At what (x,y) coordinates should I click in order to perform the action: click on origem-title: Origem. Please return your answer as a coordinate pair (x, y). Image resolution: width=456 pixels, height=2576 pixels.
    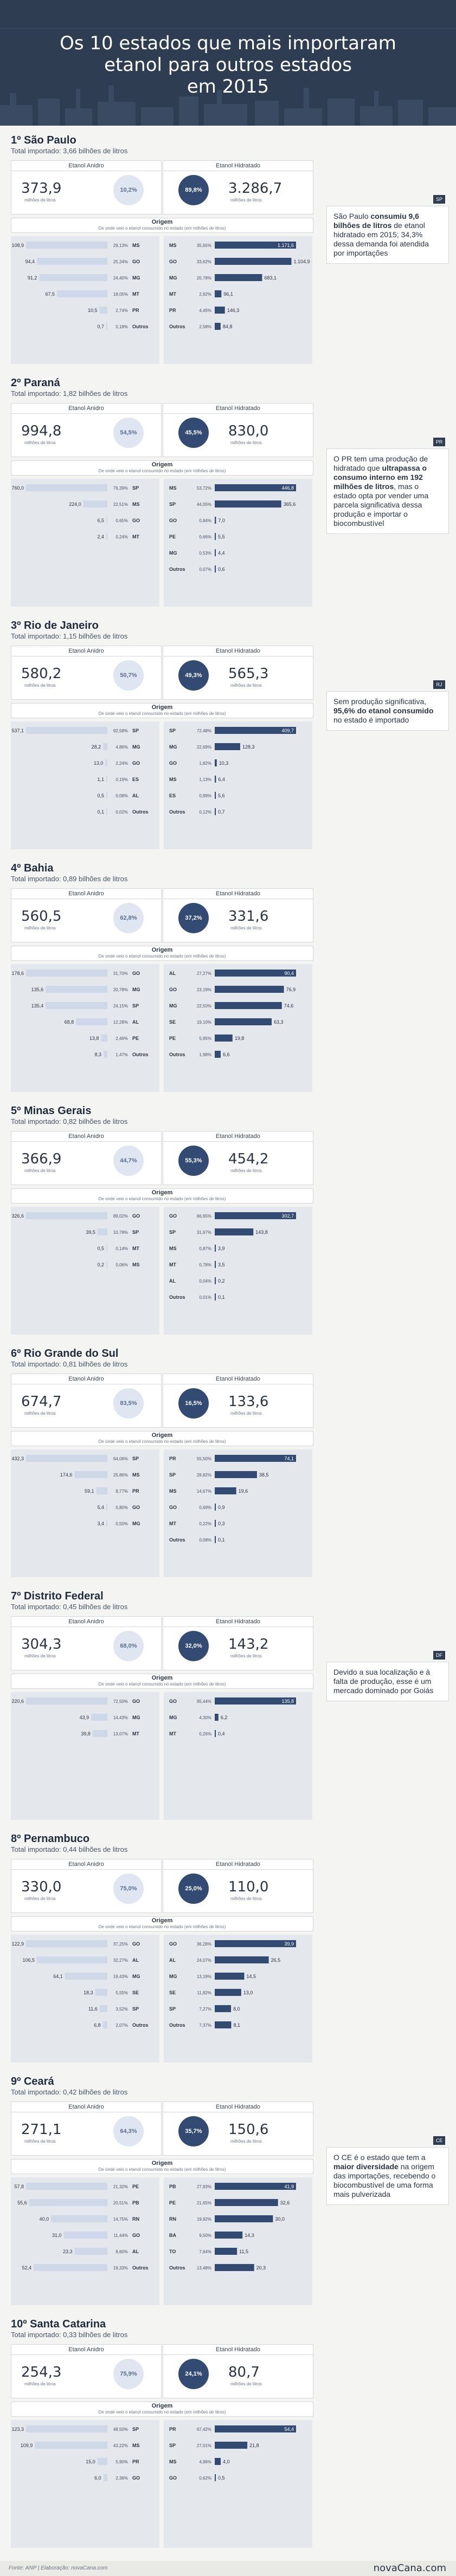
    Looking at the image, I should click on (162, 222).